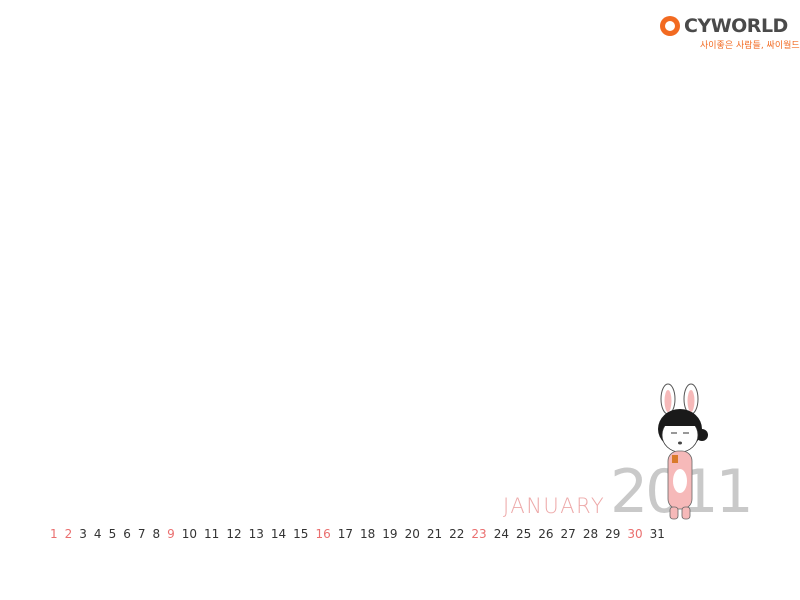 The image size is (800, 600). What do you see at coordinates (171, 534) in the screenshot?
I see `day-9: 9` at bounding box center [171, 534].